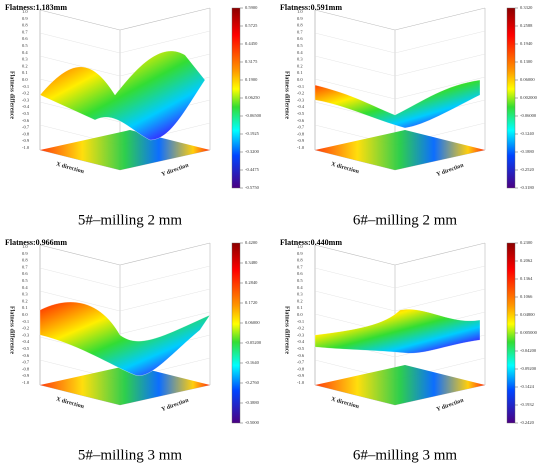  What do you see at coordinates (527, 187) in the screenshot?
I see `colorbar-tick-label: -0.3180` at bounding box center [527, 187].